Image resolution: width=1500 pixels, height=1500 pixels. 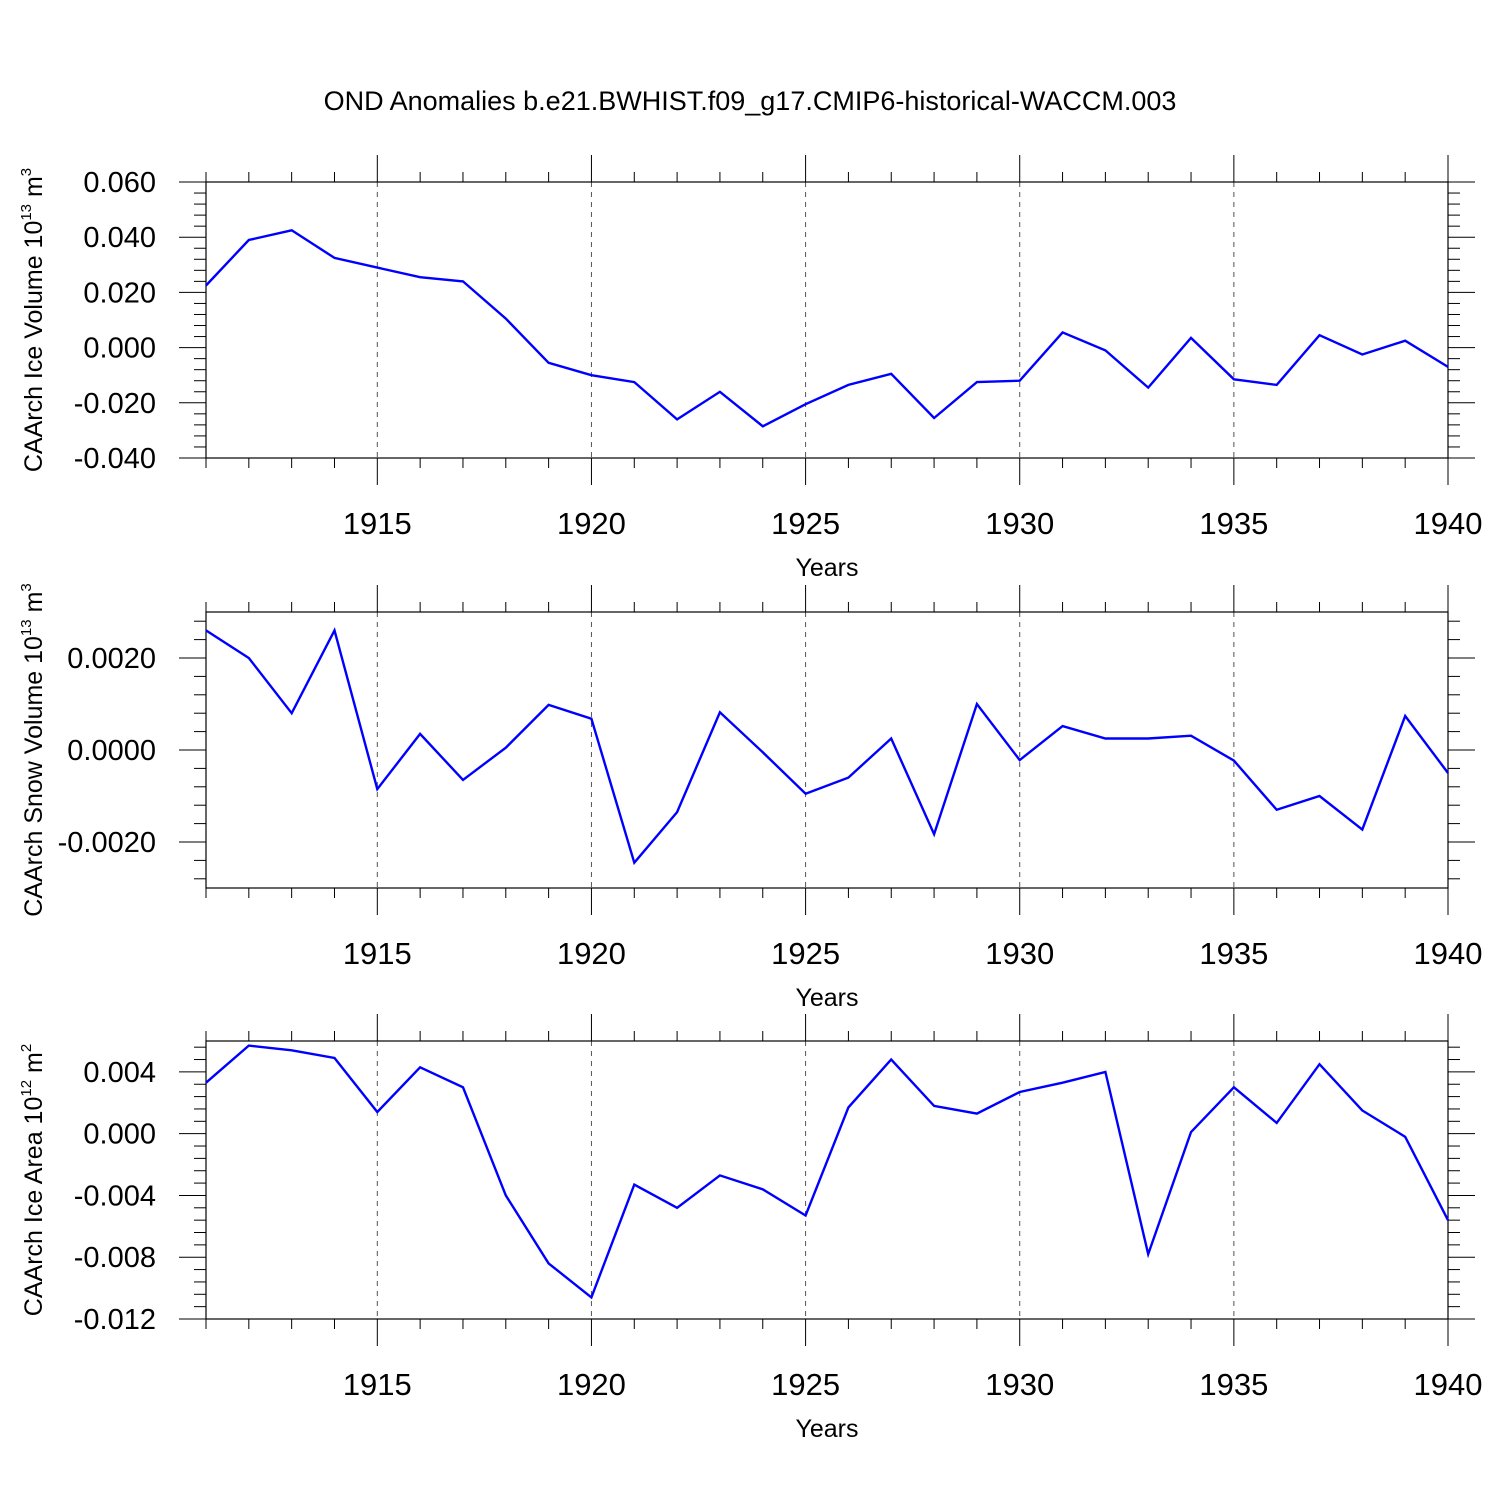 What do you see at coordinates (826, 998) in the screenshot?
I see `chart-2-xlabel: Years` at bounding box center [826, 998].